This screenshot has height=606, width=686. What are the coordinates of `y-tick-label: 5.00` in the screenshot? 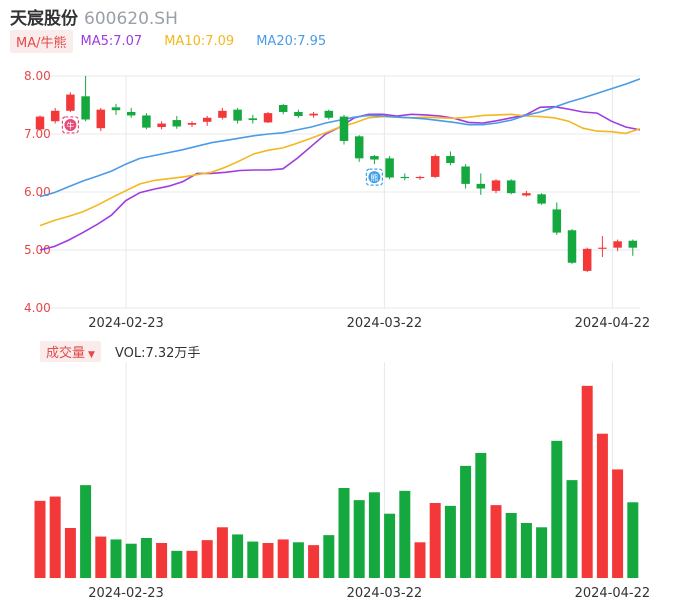 It's located at (37, 250).